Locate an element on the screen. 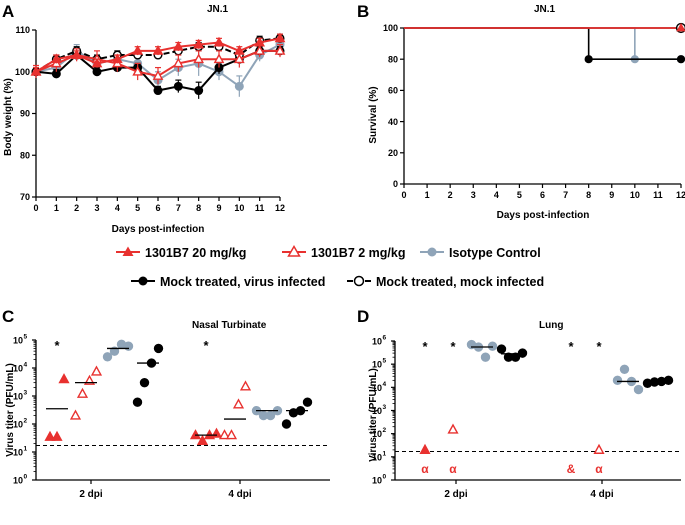  panel-b-drop-point is located at coordinates (588, 59).